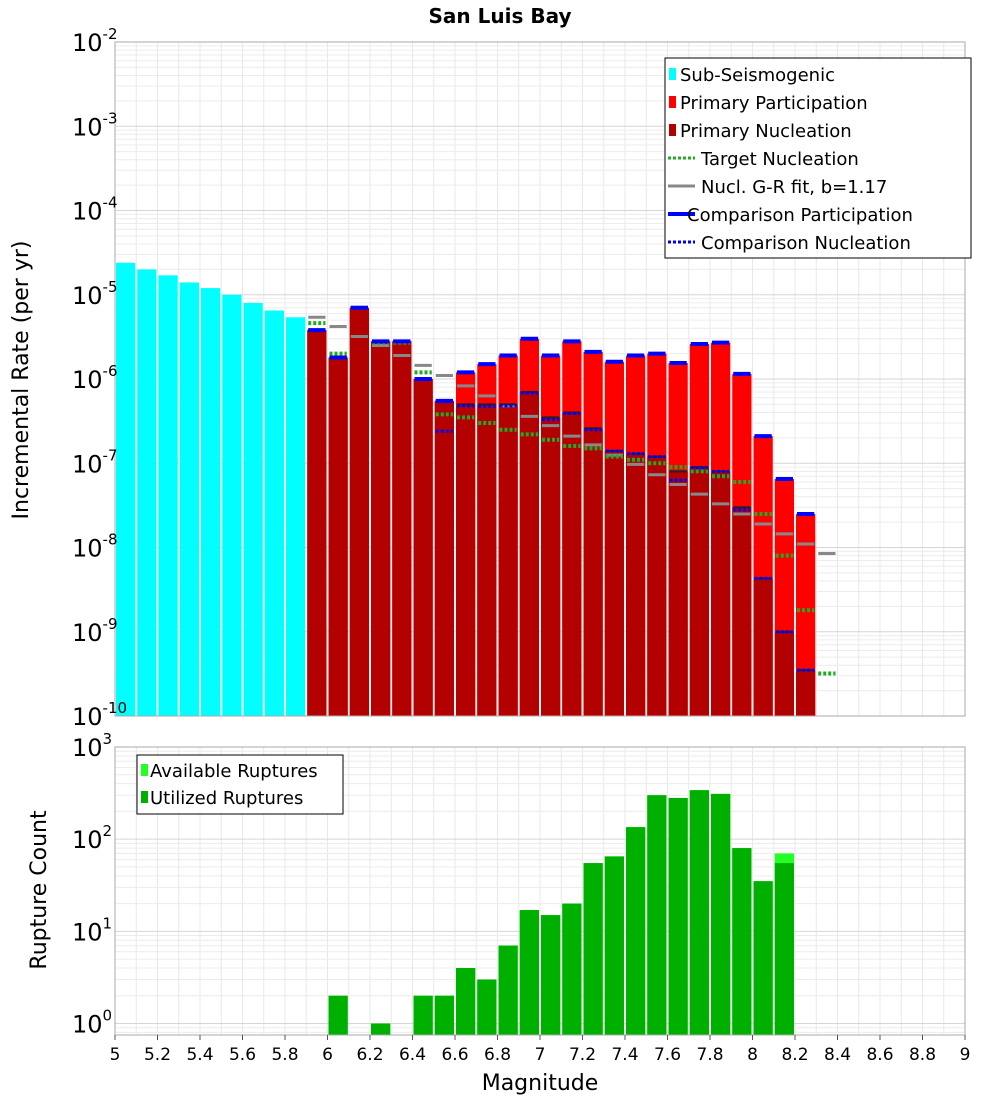 The height and width of the screenshot is (1100, 1000). What do you see at coordinates (774, 103) in the screenshot?
I see `legend-label: Primary Participation` at bounding box center [774, 103].